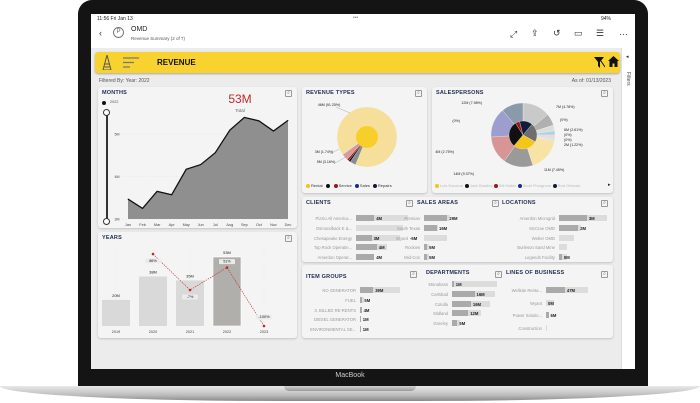  I want to click on inner-circle, so click(367, 137).